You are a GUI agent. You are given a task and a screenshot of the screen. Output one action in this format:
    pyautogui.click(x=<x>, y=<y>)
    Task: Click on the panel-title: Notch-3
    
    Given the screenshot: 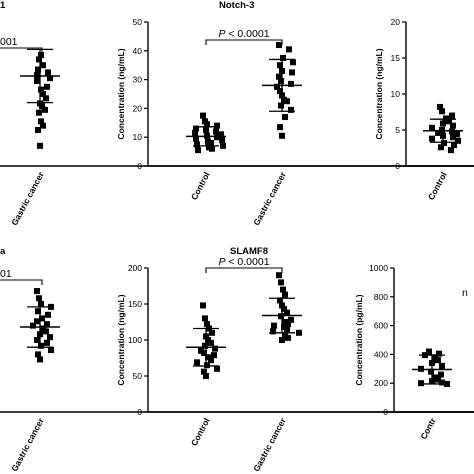 What is the action you would take?
    pyautogui.click(x=236, y=5)
    